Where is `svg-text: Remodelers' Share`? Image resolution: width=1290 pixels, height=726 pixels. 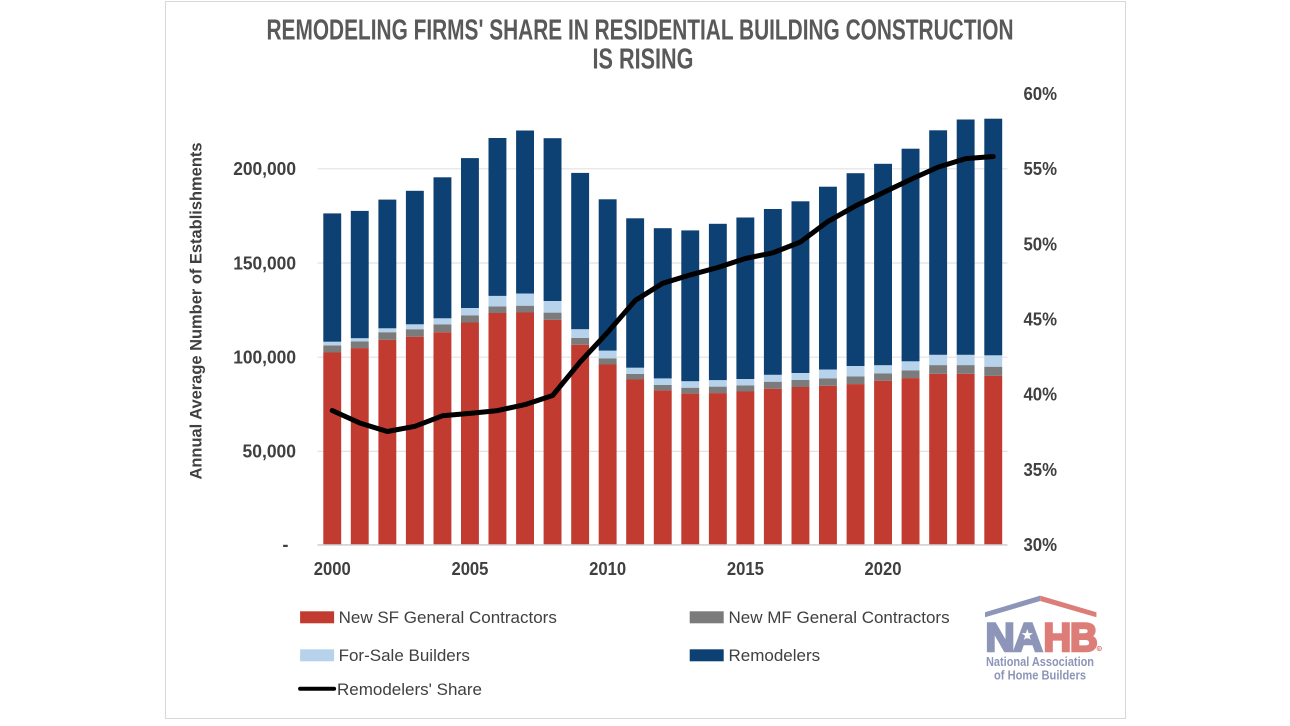 svg-text: Remodelers' Share is located at coordinates (409, 689).